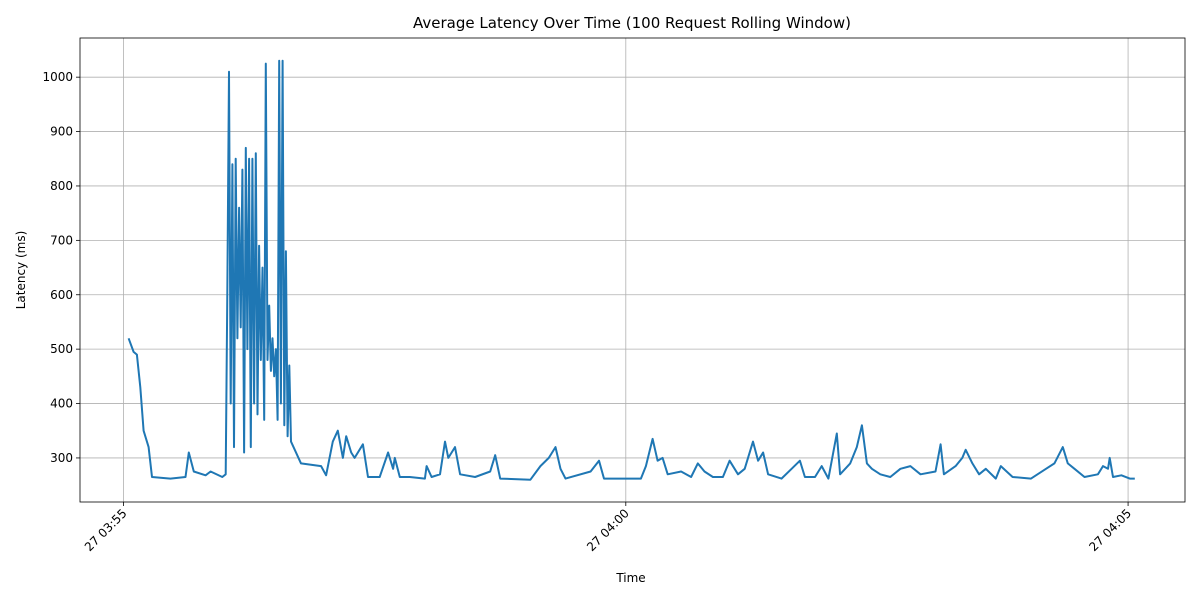 This screenshot has height=600, width=1200. I want to click on x-tick-label: 27 03:55, so click(106, 530).